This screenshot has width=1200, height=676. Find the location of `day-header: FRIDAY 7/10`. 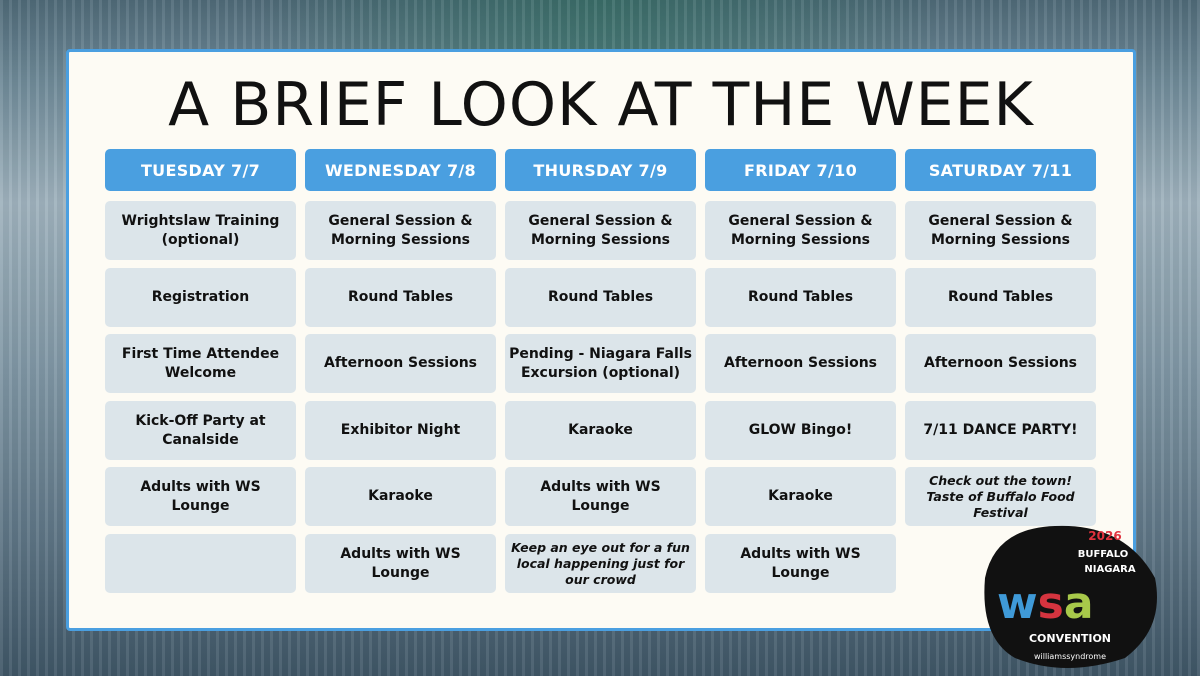

day-header: FRIDAY 7/10 is located at coordinates (800, 170).